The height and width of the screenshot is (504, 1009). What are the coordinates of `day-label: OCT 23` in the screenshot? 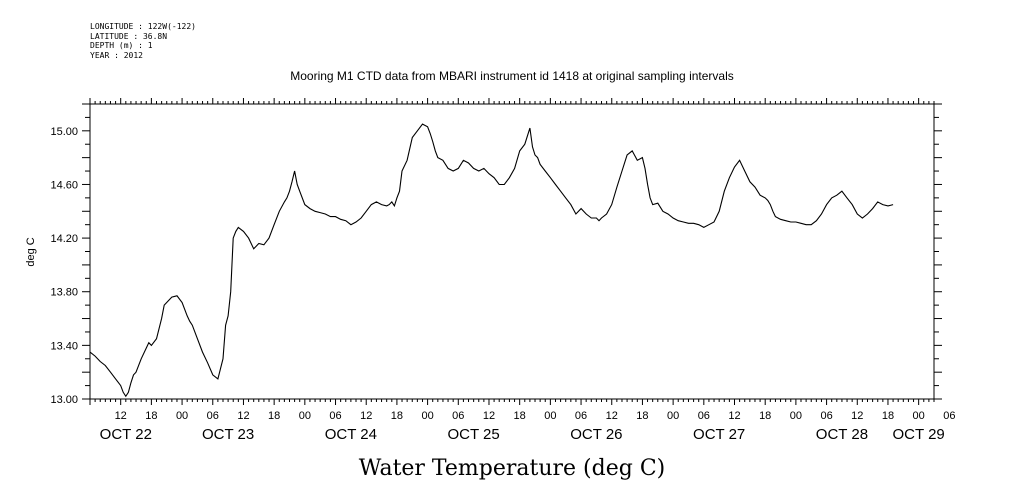 It's located at (228, 434).